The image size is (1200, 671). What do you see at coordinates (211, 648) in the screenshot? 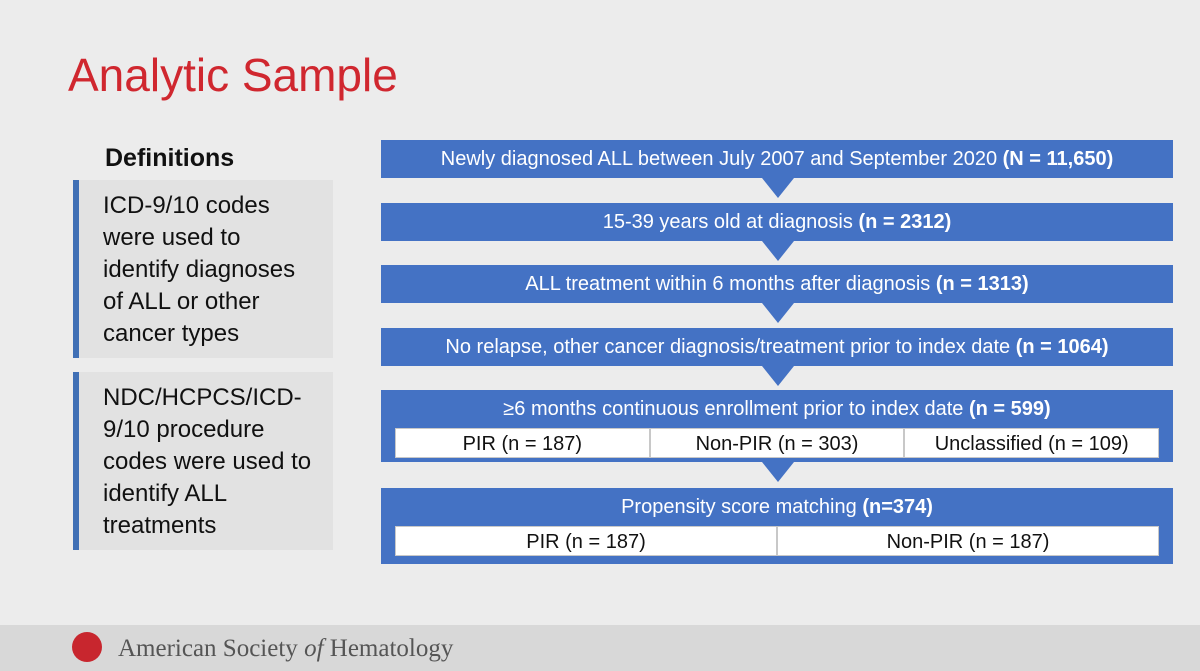
I see `org-text: American Society` at bounding box center [211, 648].